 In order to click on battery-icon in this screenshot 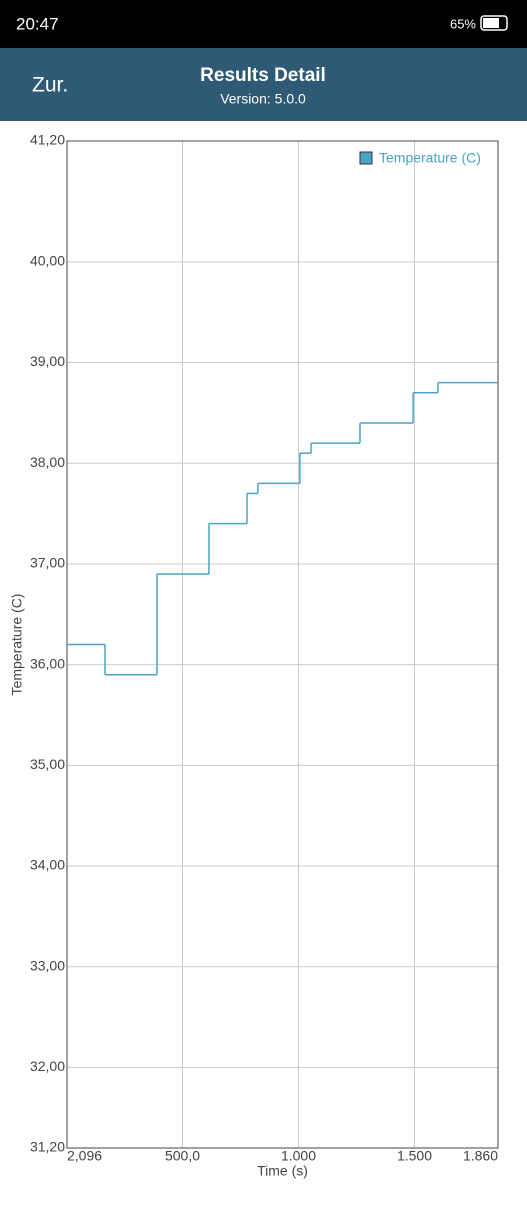, I will do `click(494, 23)`.